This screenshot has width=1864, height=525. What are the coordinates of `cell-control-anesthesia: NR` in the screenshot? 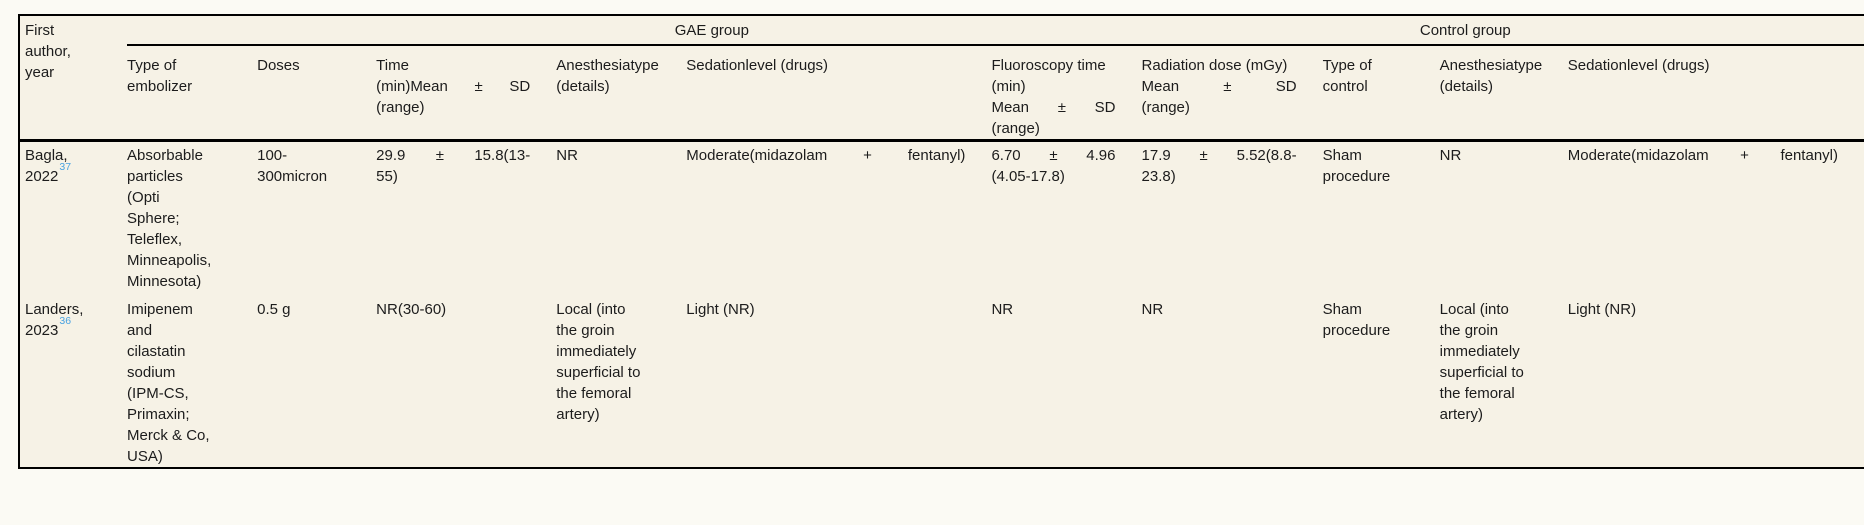 It's located at (1504, 219).